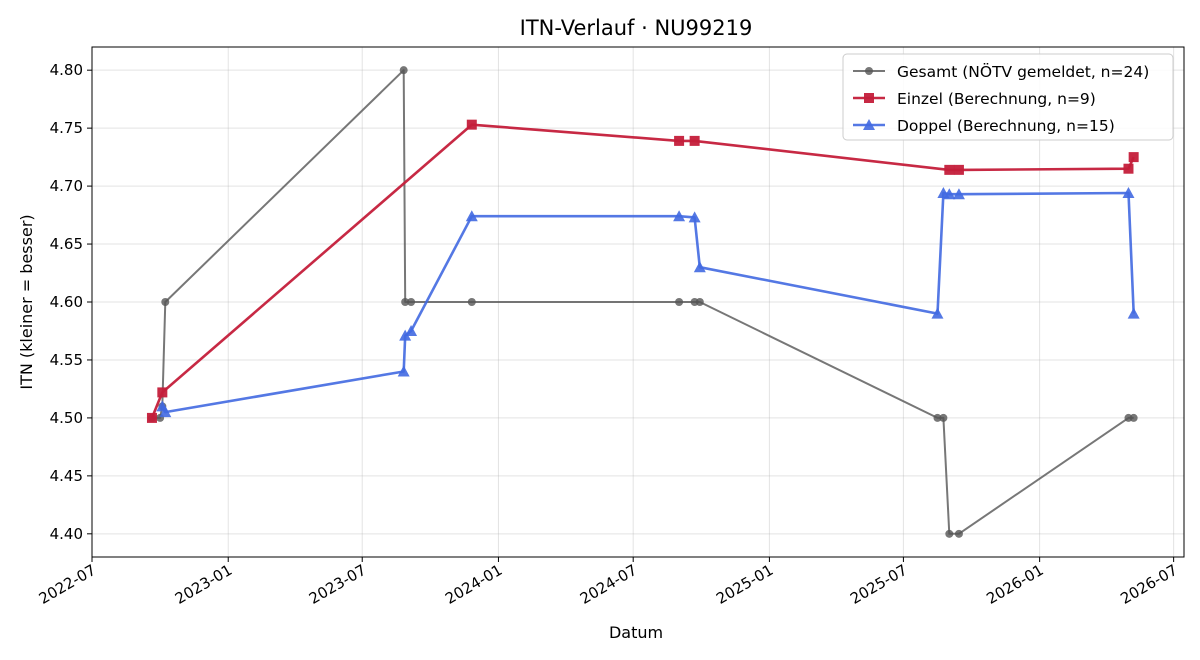 The image size is (1200, 660). I want to click on legend-entry: Gesamt (NÖTV gemeldet, n=24), so click(1001, 71).